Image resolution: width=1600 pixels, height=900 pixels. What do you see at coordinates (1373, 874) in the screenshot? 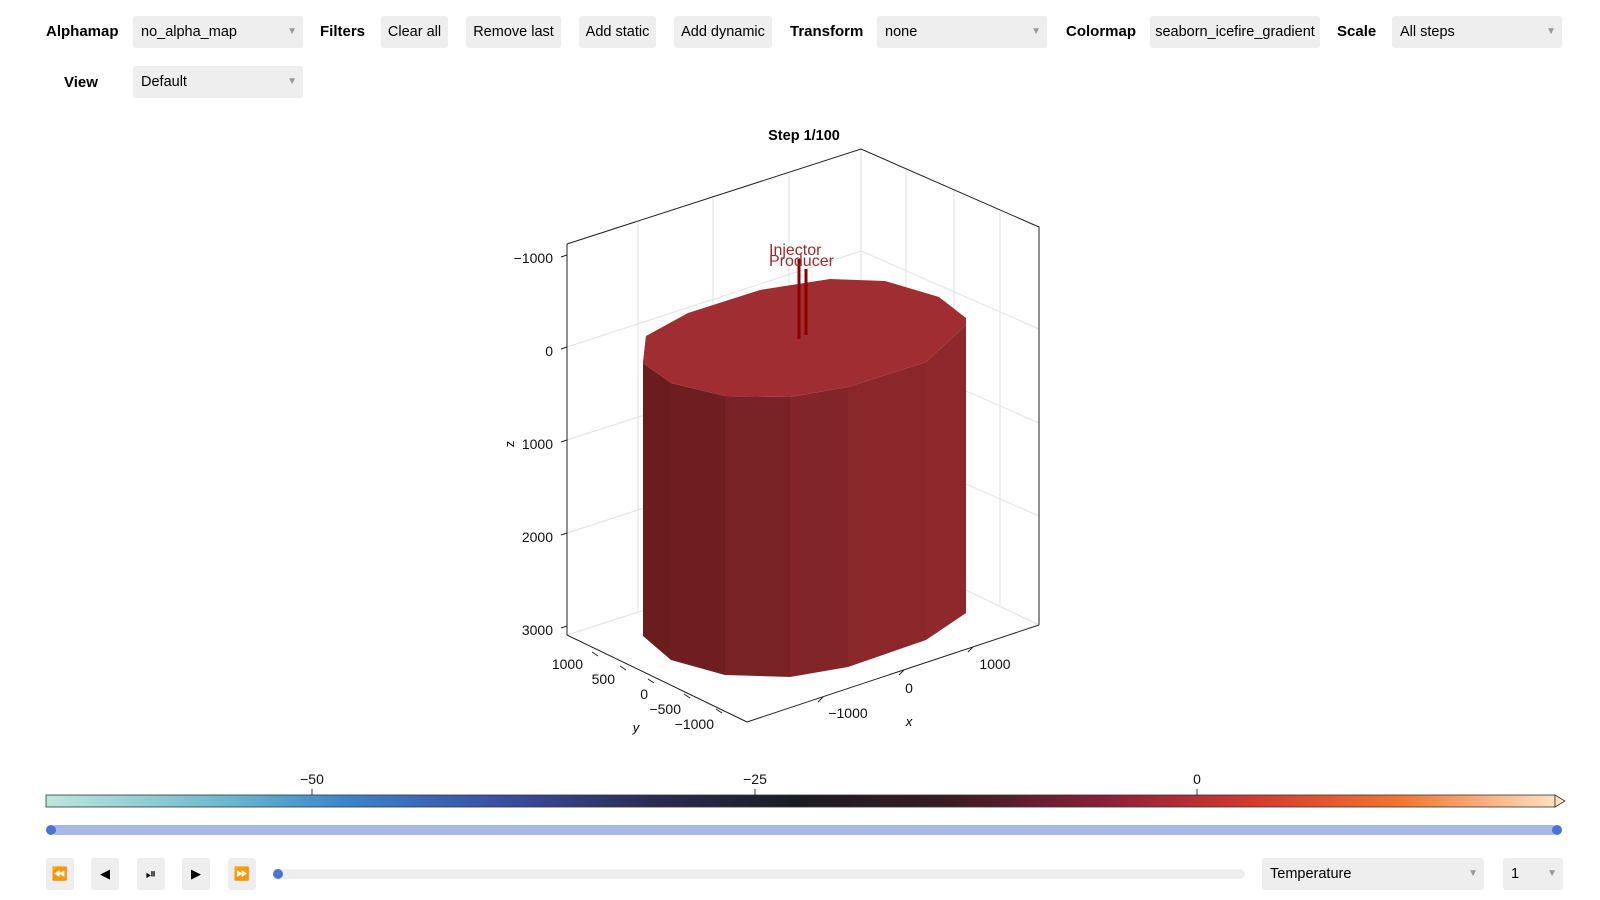
I see `variable-select: Temperature ▼` at bounding box center [1373, 874].